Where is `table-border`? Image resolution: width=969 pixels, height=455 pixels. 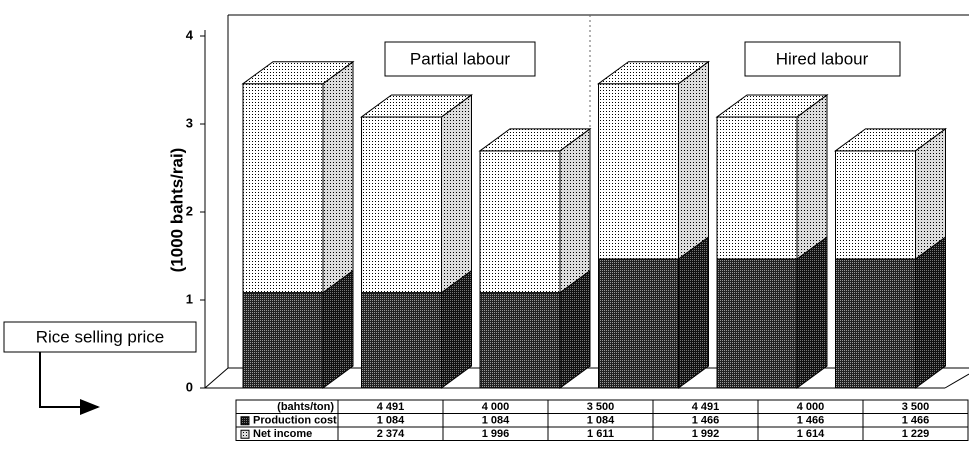
table-border is located at coordinates (602, 420).